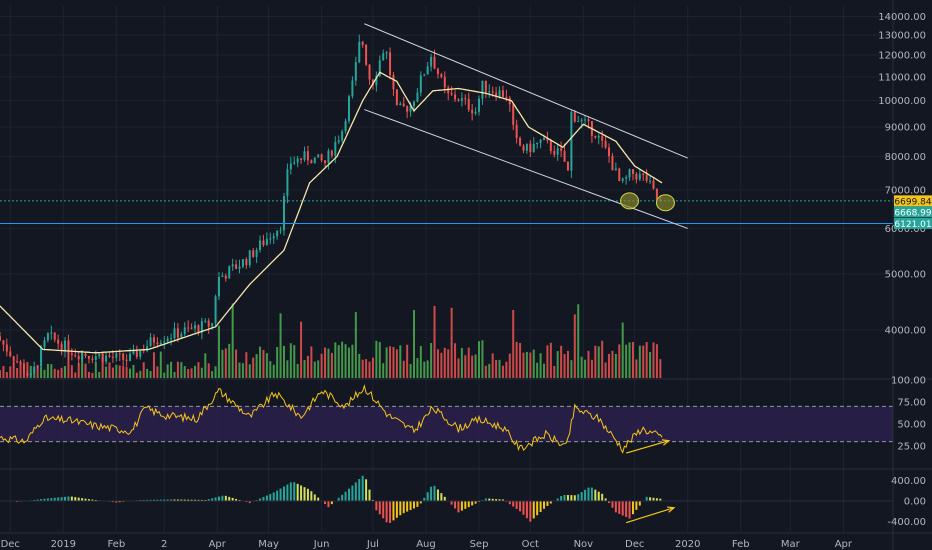 Image resolution: width=932 pixels, height=550 pixels. I want to click on trendlines, so click(526, 126).